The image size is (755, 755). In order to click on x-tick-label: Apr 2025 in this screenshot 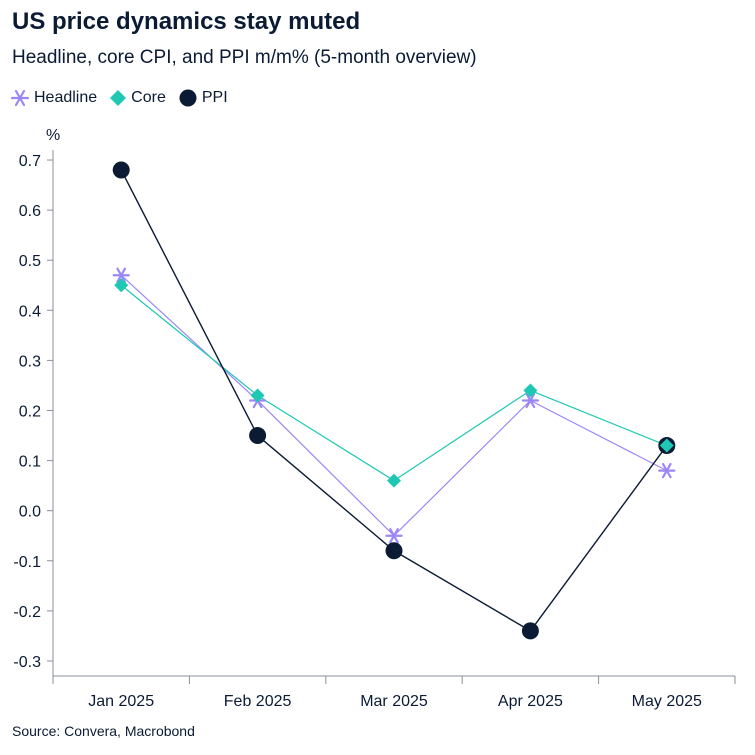, I will do `click(530, 701)`.